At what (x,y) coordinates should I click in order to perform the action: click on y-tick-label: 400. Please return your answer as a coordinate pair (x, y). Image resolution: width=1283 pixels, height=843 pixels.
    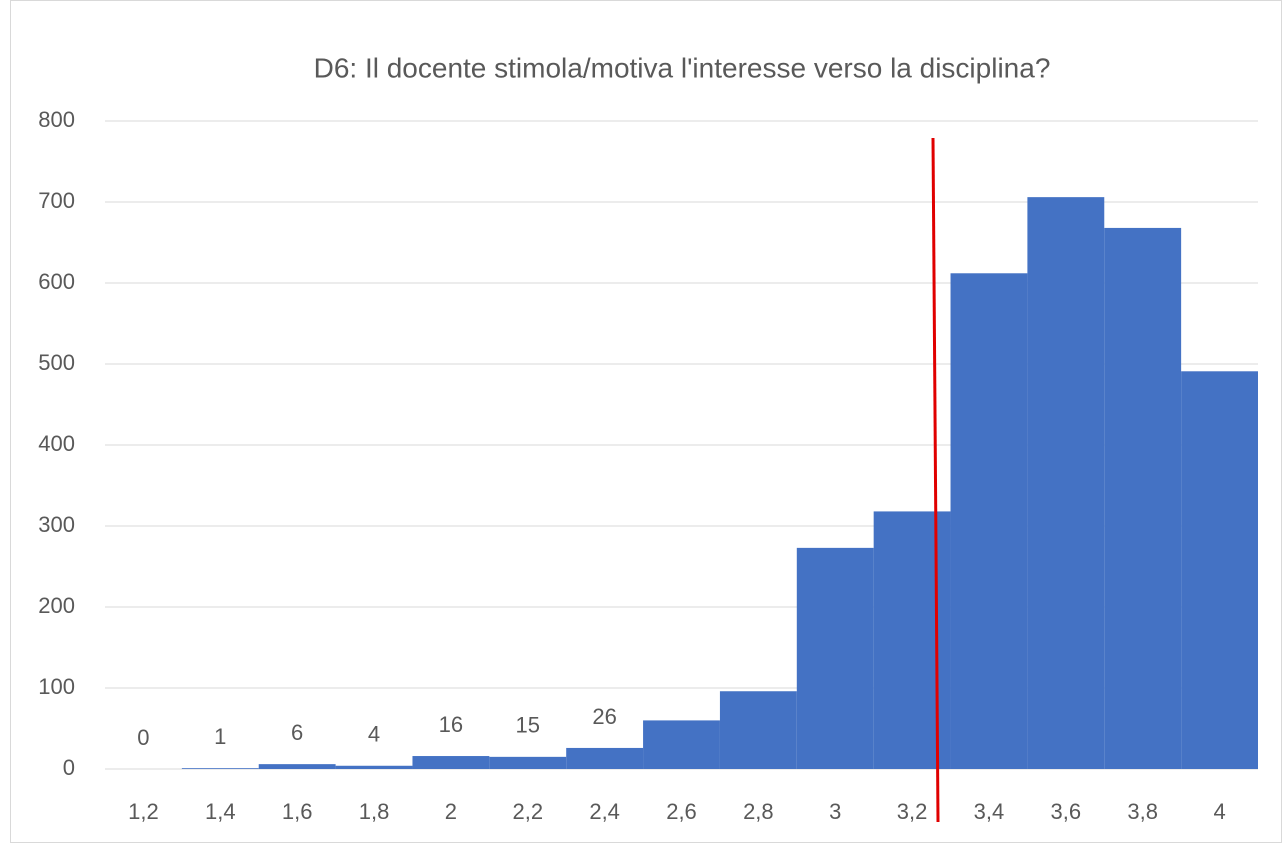
    Looking at the image, I should click on (56, 443).